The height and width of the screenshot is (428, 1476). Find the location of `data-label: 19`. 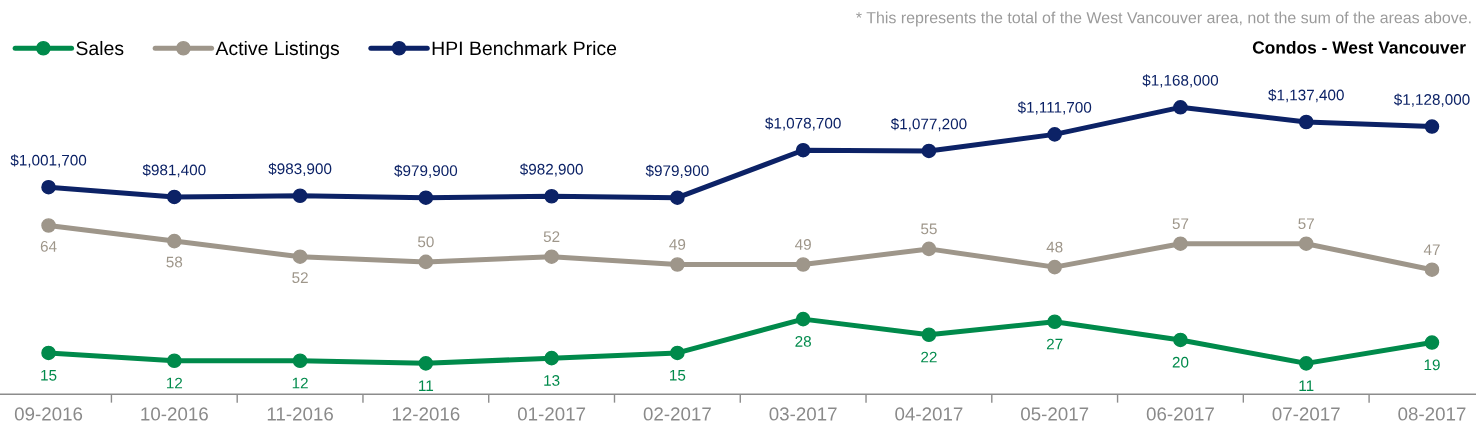

data-label: 19 is located at coordinates (1432, 365).